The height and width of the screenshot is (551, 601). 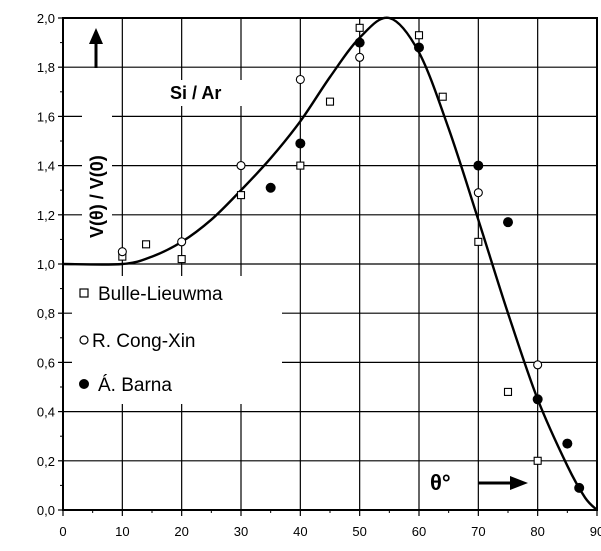 I want to click on x-tick-label: 30, so click(x=241, y=531).